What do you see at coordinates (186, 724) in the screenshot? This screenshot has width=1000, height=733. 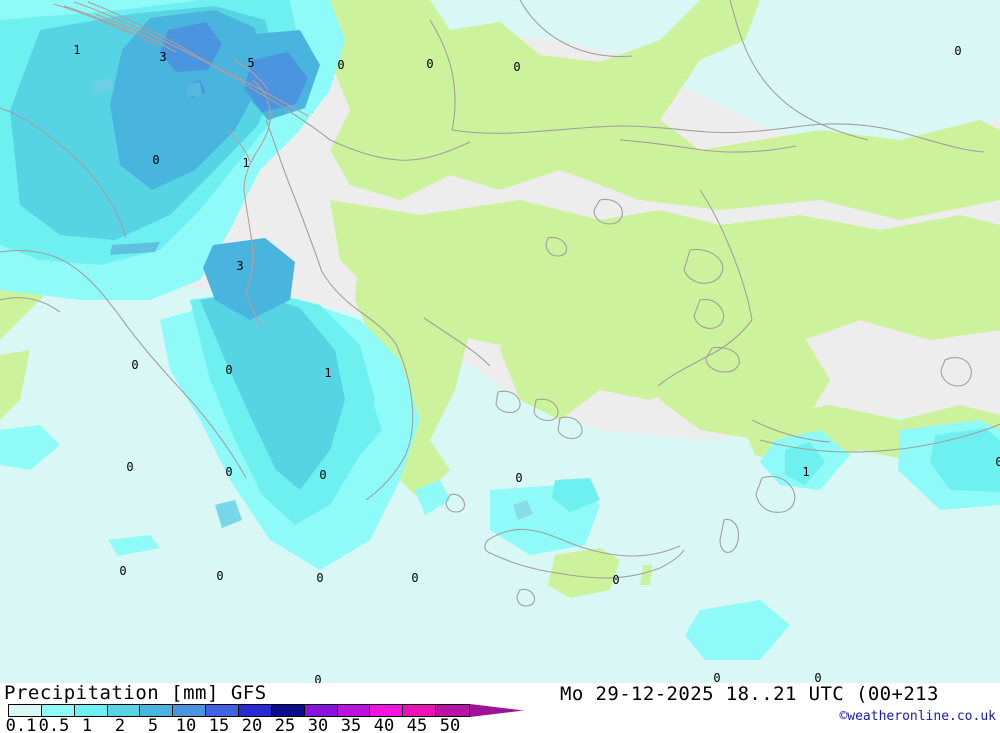 I see `colorbar-tick: 10` at bounding box center [186, 724].